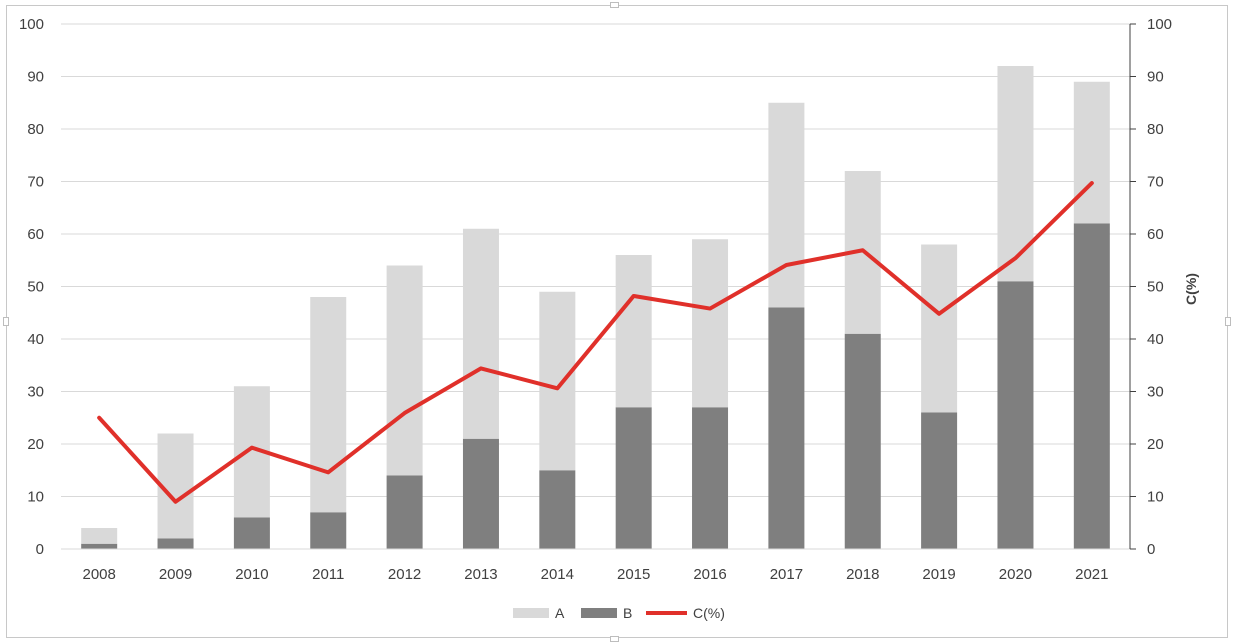  Describe the element at coordinates (404, 512) in the screenshot. I see `bar-b-2012` at that location.